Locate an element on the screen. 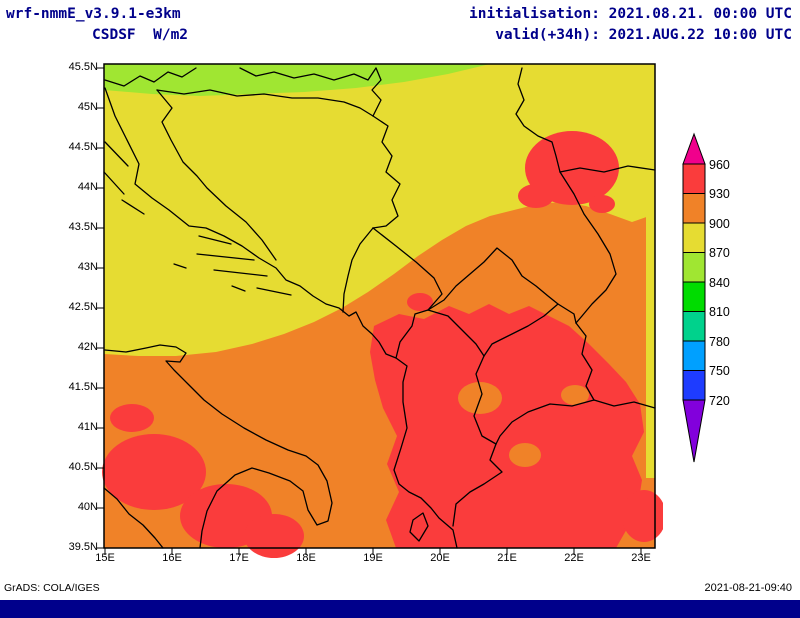 Image resolution: width=800 pixels, height=618 pixels. field-yellow-green is located at coordinates (297, 80).